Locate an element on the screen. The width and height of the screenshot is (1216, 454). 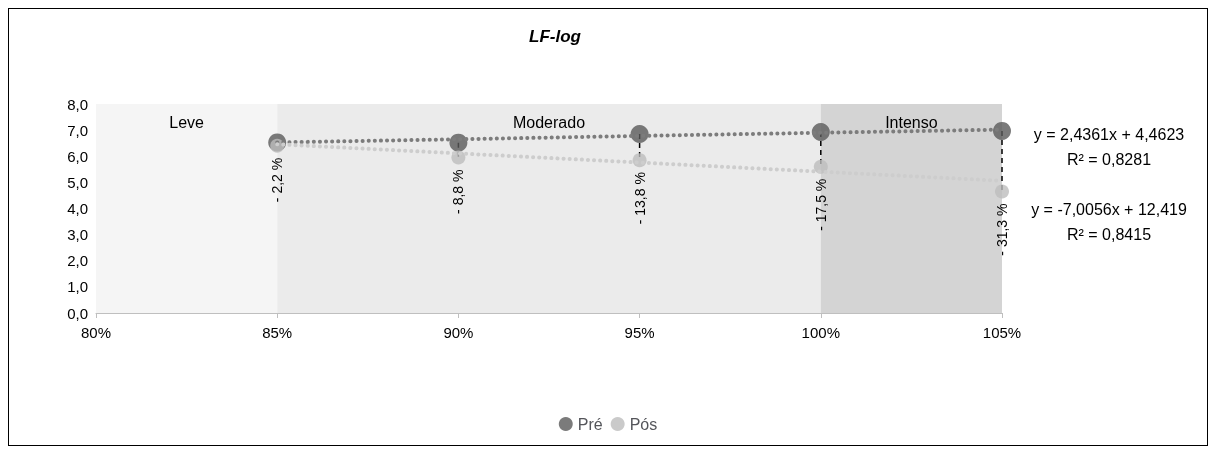
band-label: Leve is located at coordinates (187, 122).